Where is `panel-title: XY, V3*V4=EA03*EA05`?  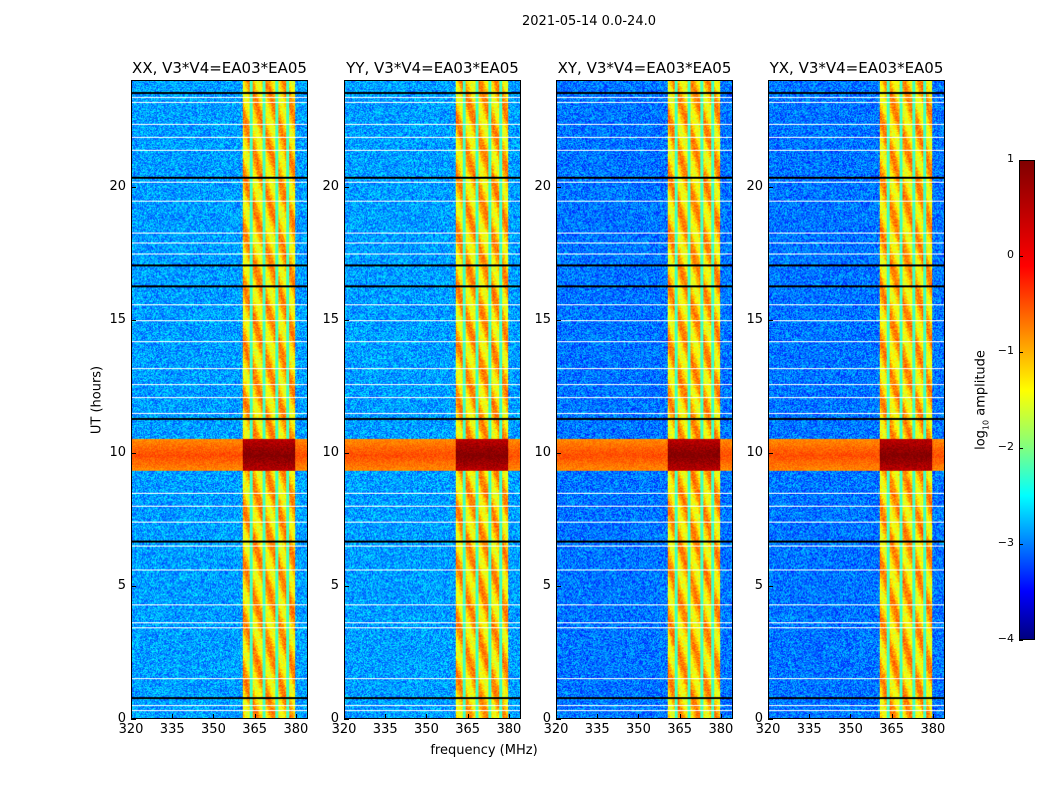 panel-title: XY, V3*V4=EA03*EA05 is located at coordinates (644, 68).